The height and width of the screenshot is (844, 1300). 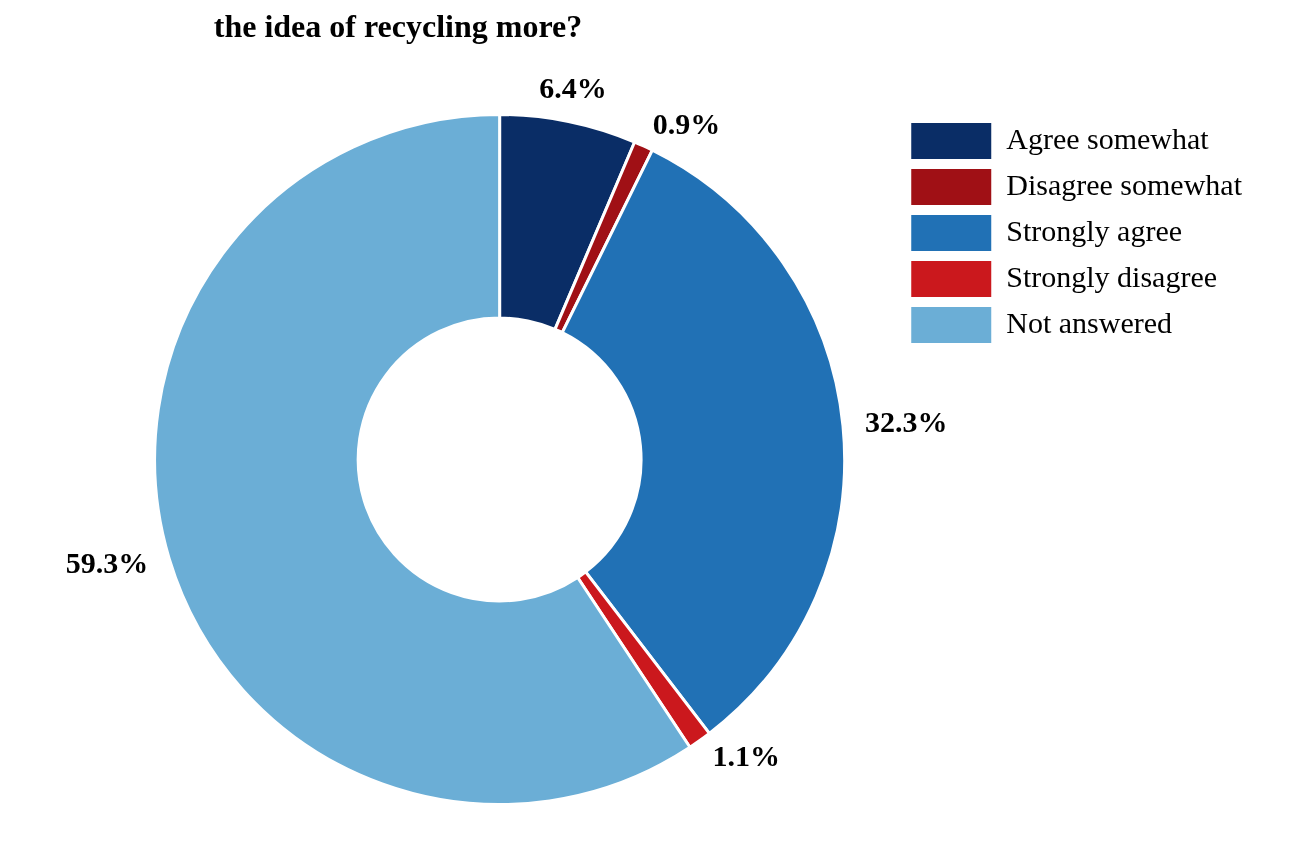 I want to click on data-label: 0.9%, so click(x=686, y=123).